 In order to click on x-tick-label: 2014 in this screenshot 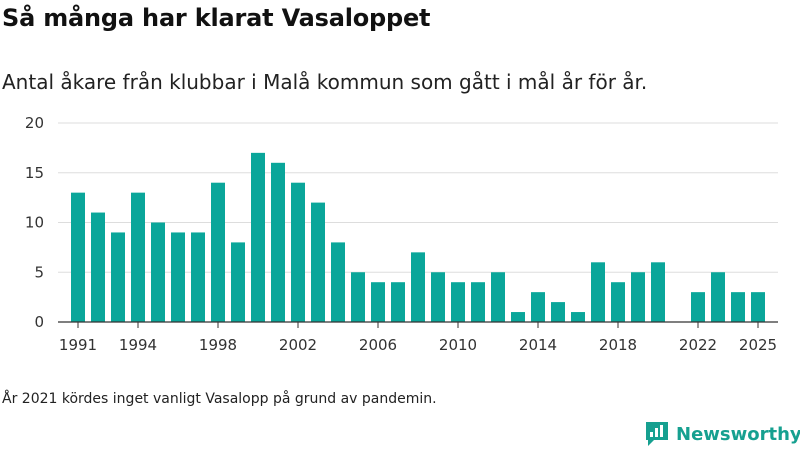, I will do `click(538, 345)`.